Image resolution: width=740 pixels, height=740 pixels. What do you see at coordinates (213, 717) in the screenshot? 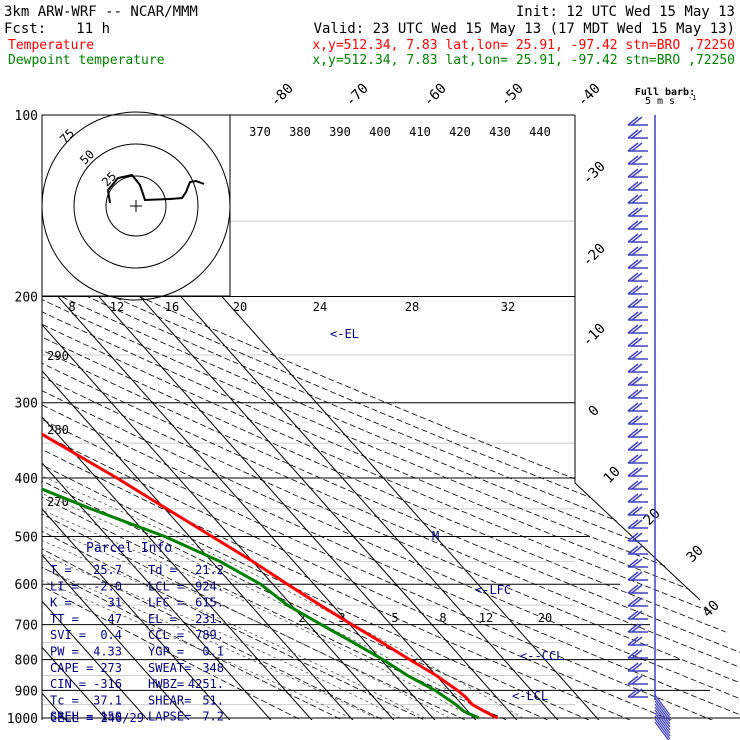
I see `parcel-info-cell: 7.2` at bounding box center [213, 717].